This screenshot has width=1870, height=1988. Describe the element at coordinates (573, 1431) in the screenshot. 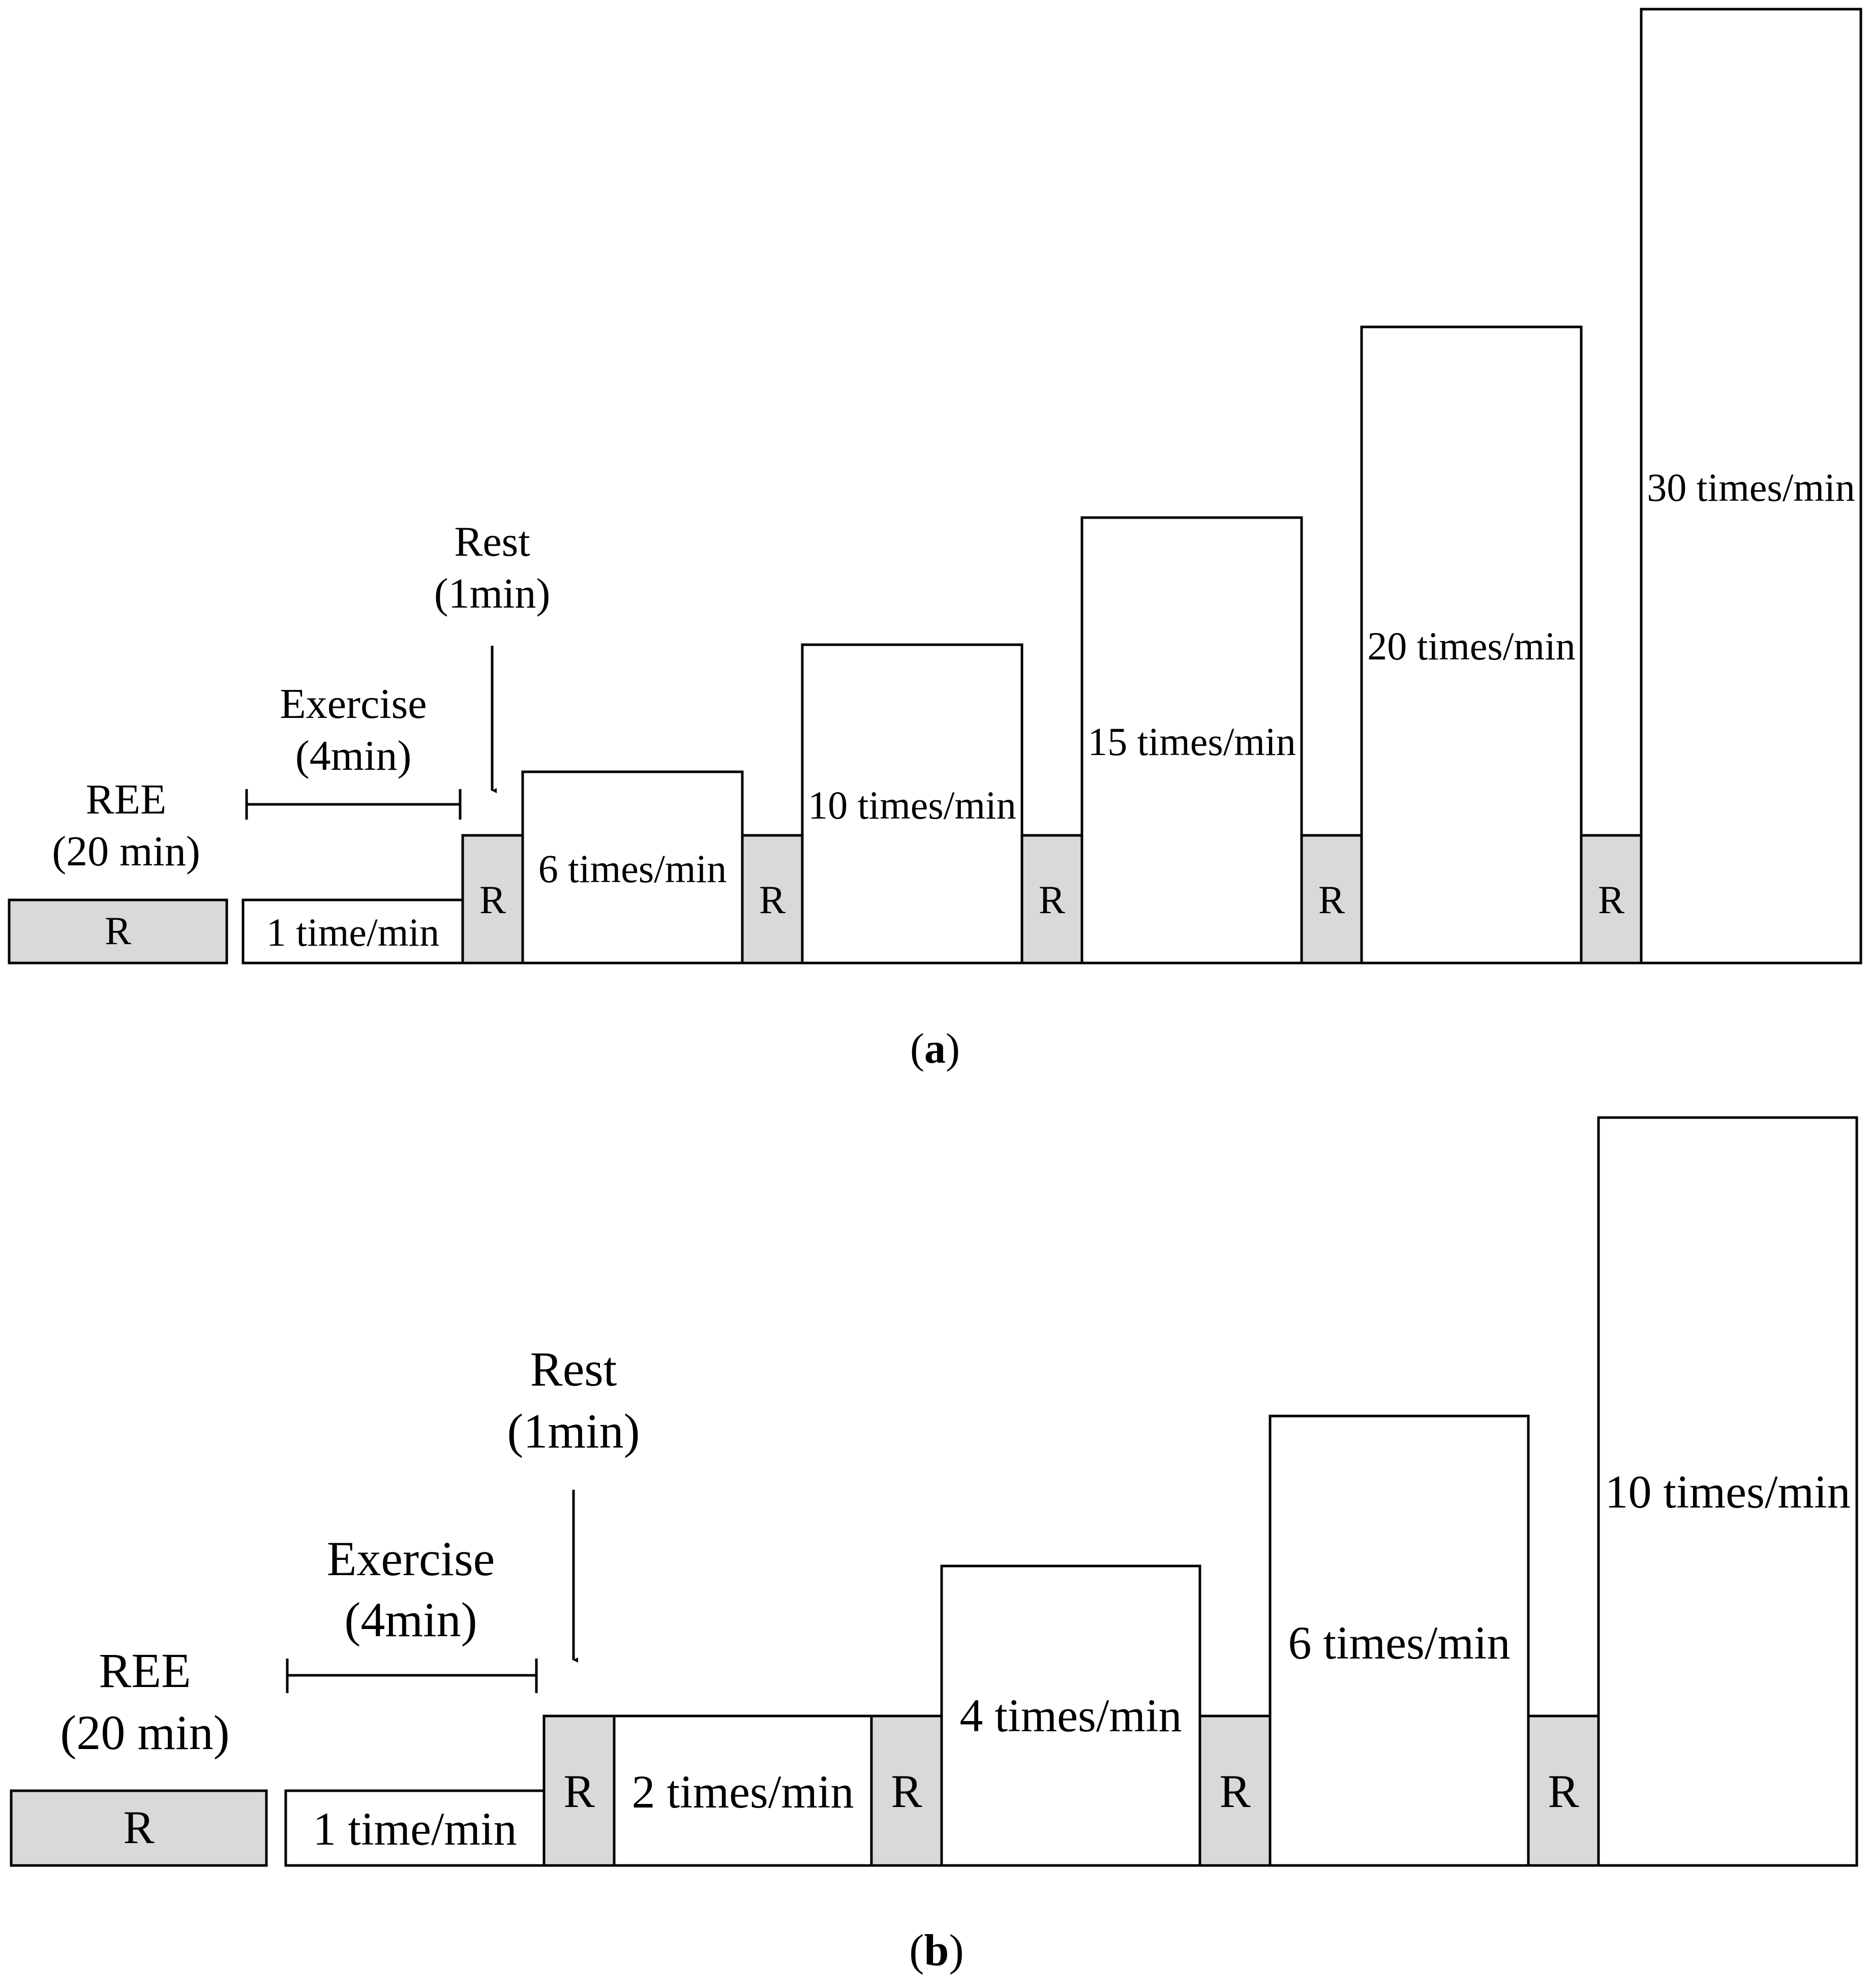

I see `panel-b-rest-duration: (1min)` at that location.